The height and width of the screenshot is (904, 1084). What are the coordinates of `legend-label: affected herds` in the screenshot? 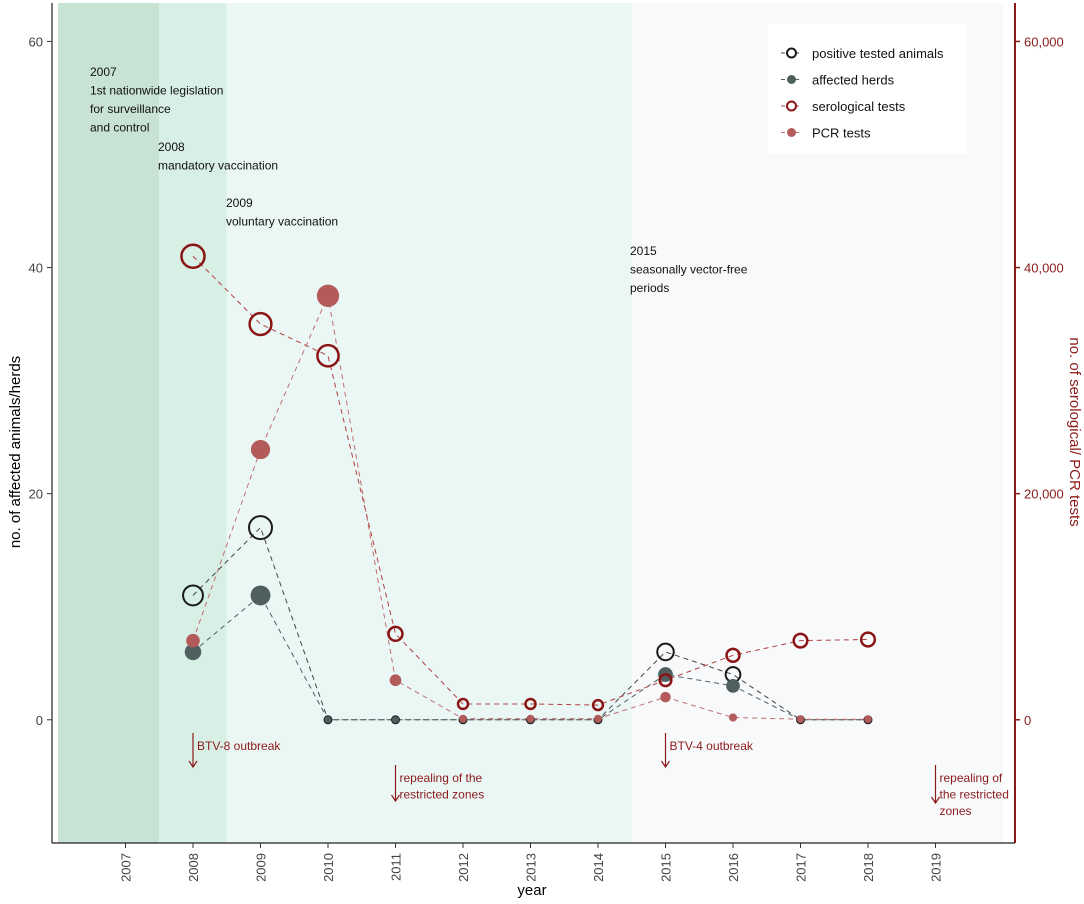 It's located at (853, 80).